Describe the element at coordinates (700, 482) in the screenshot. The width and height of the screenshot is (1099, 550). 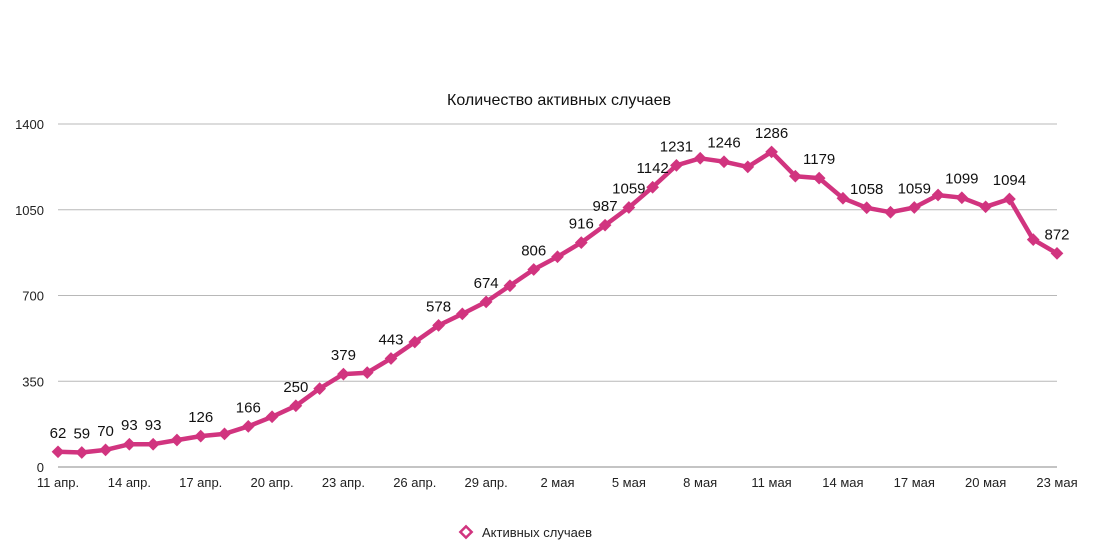
I see `x-tick-label: 8 мая` at that location.